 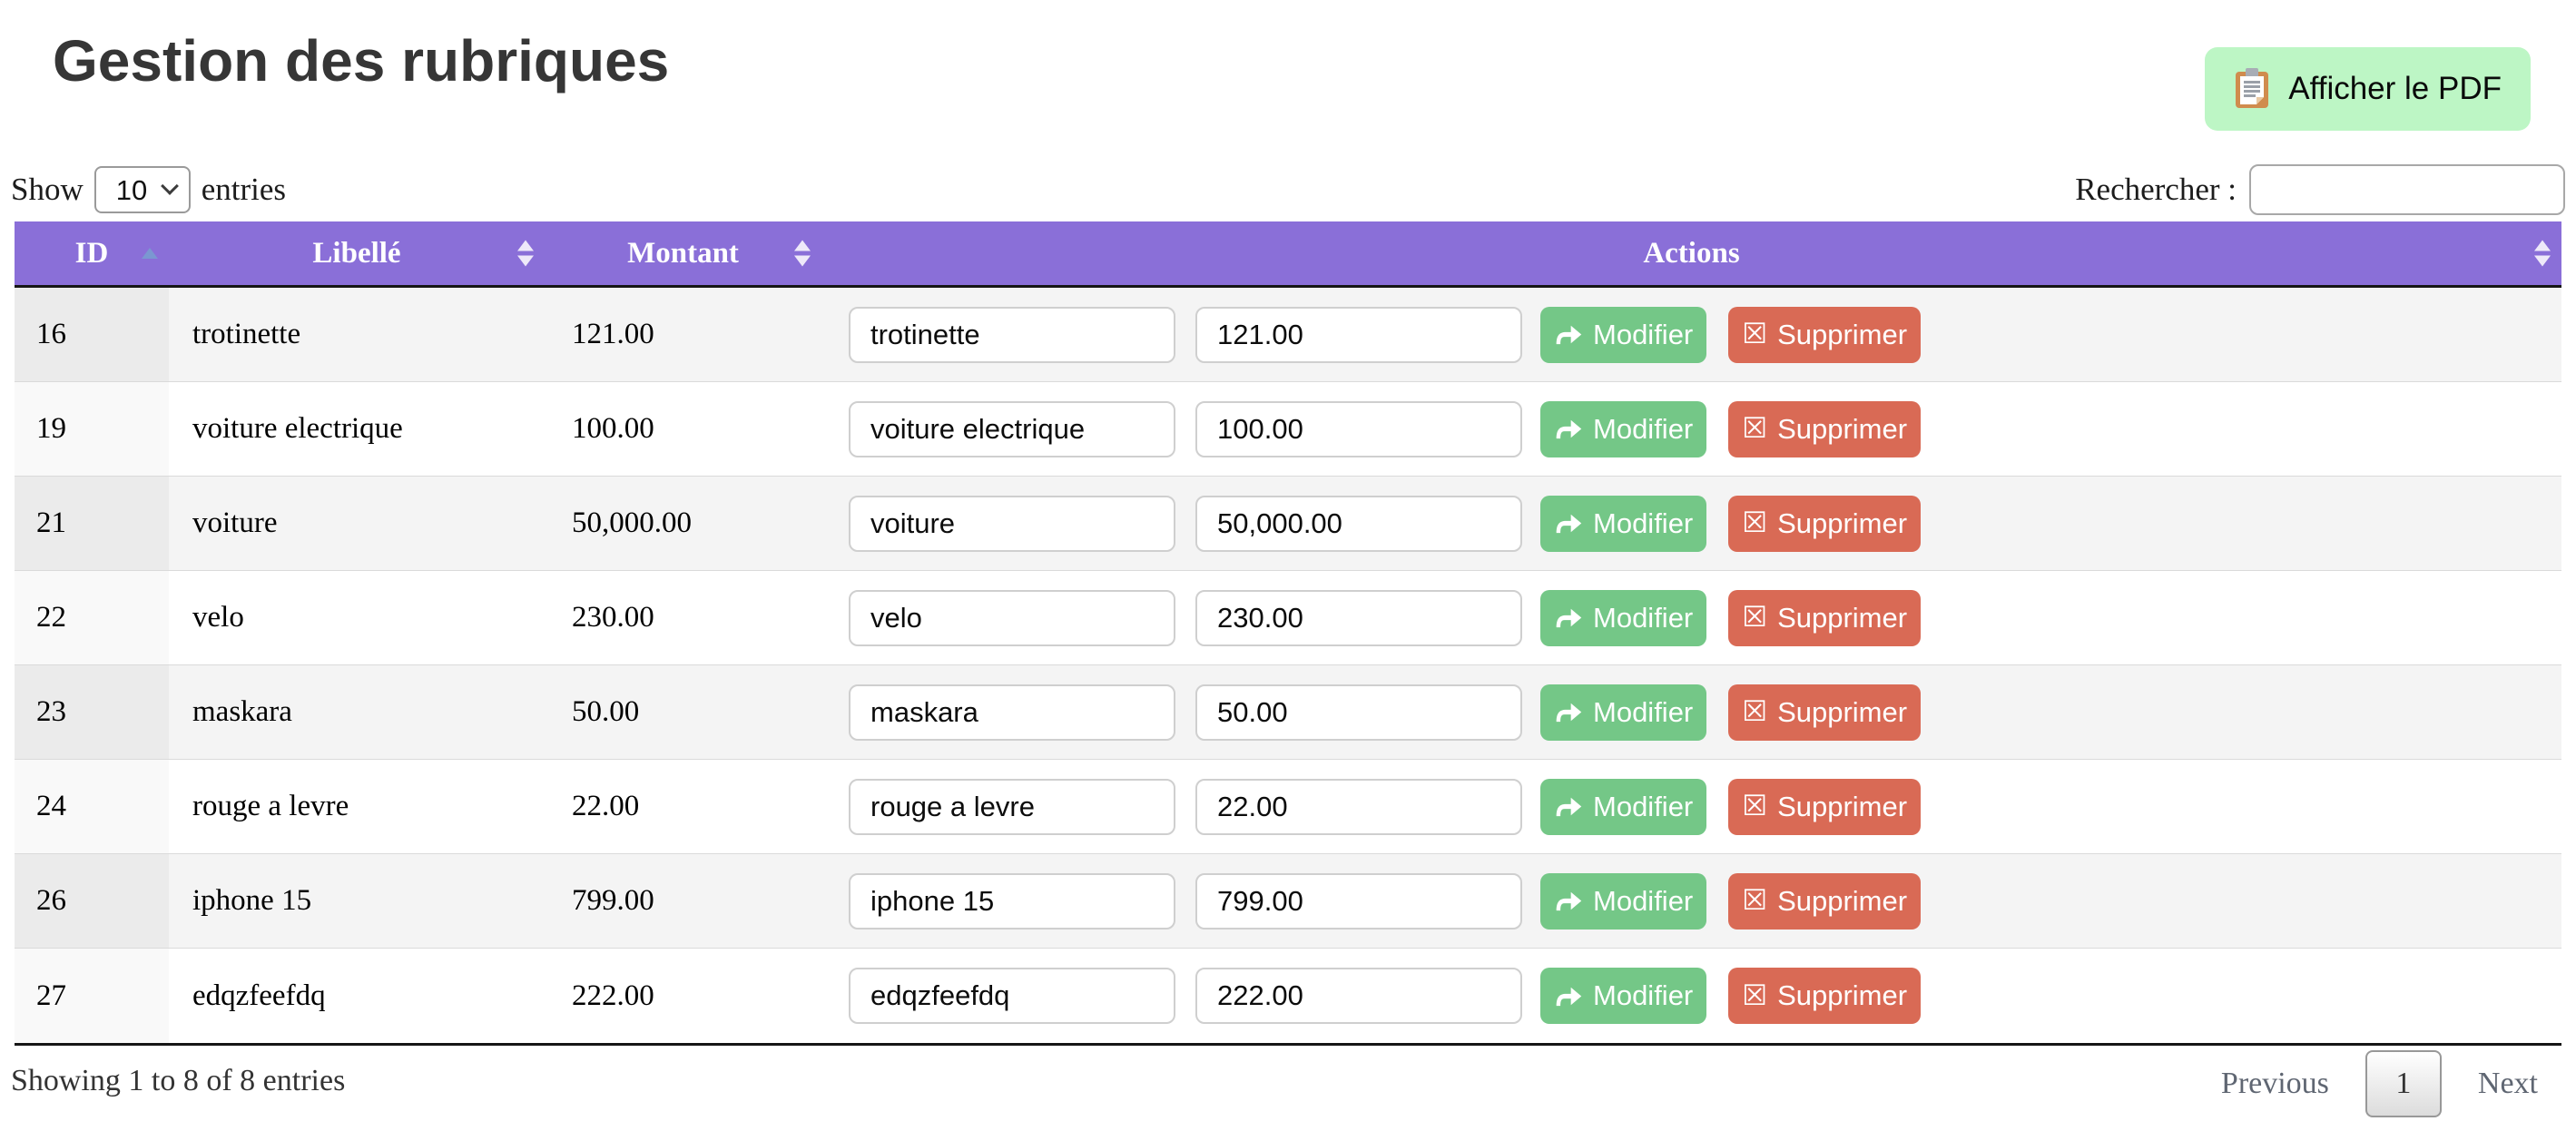 What do you see at coordinates (357, 253) in the screenshot?
I see `column-header-libelle: Libellé` at bounding box center [357, 253].